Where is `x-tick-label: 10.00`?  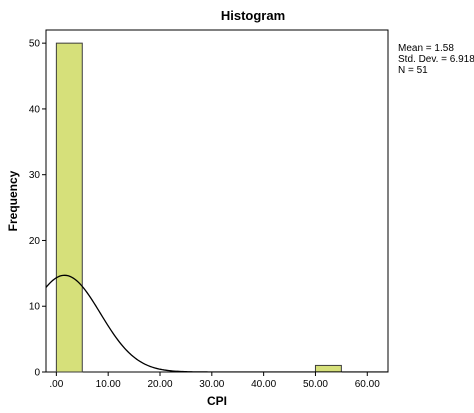
x-tick-label: 10.00 is located at coordinates (108, 384).